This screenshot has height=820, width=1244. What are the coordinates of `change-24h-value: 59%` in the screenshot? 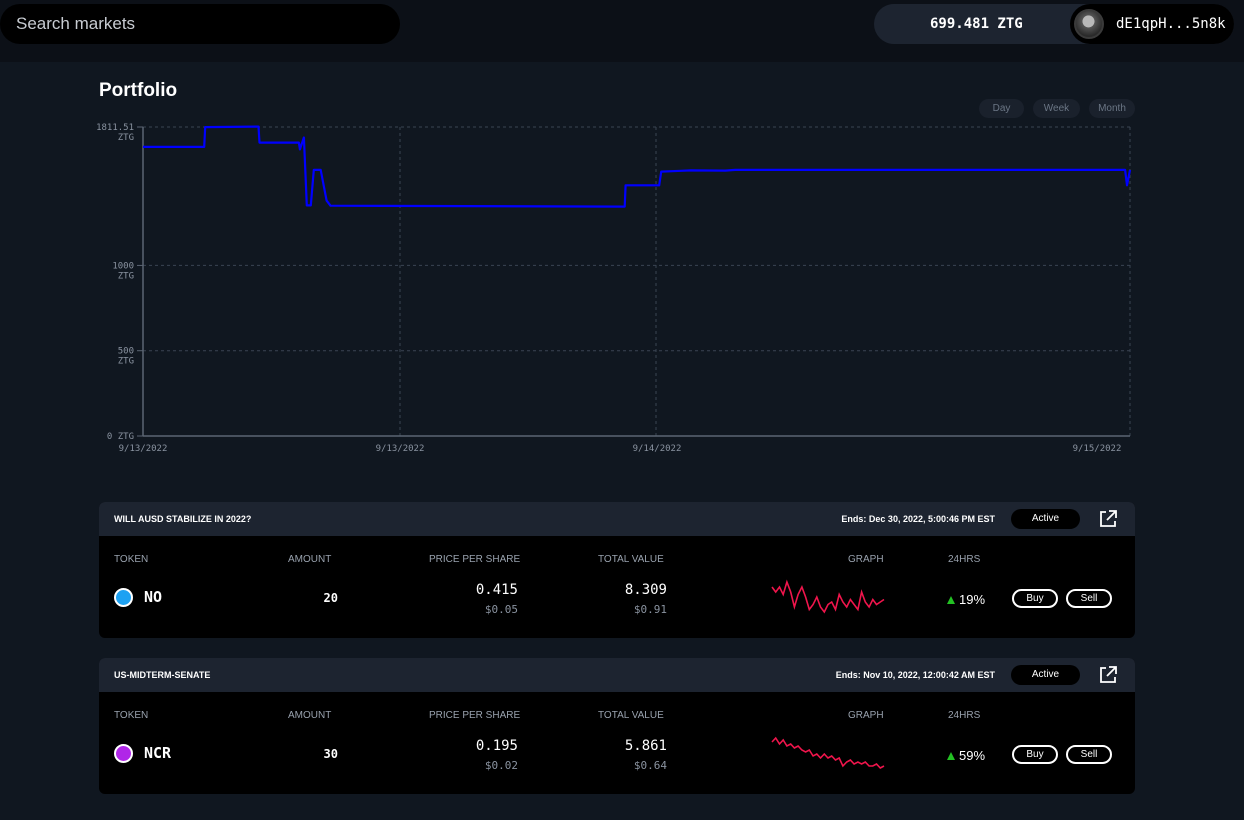 It's located at (972, 755).